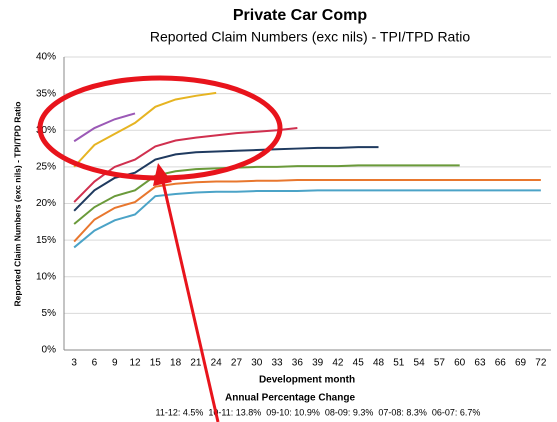  I want to click on x-tick-label: 45, so click(359, 363).